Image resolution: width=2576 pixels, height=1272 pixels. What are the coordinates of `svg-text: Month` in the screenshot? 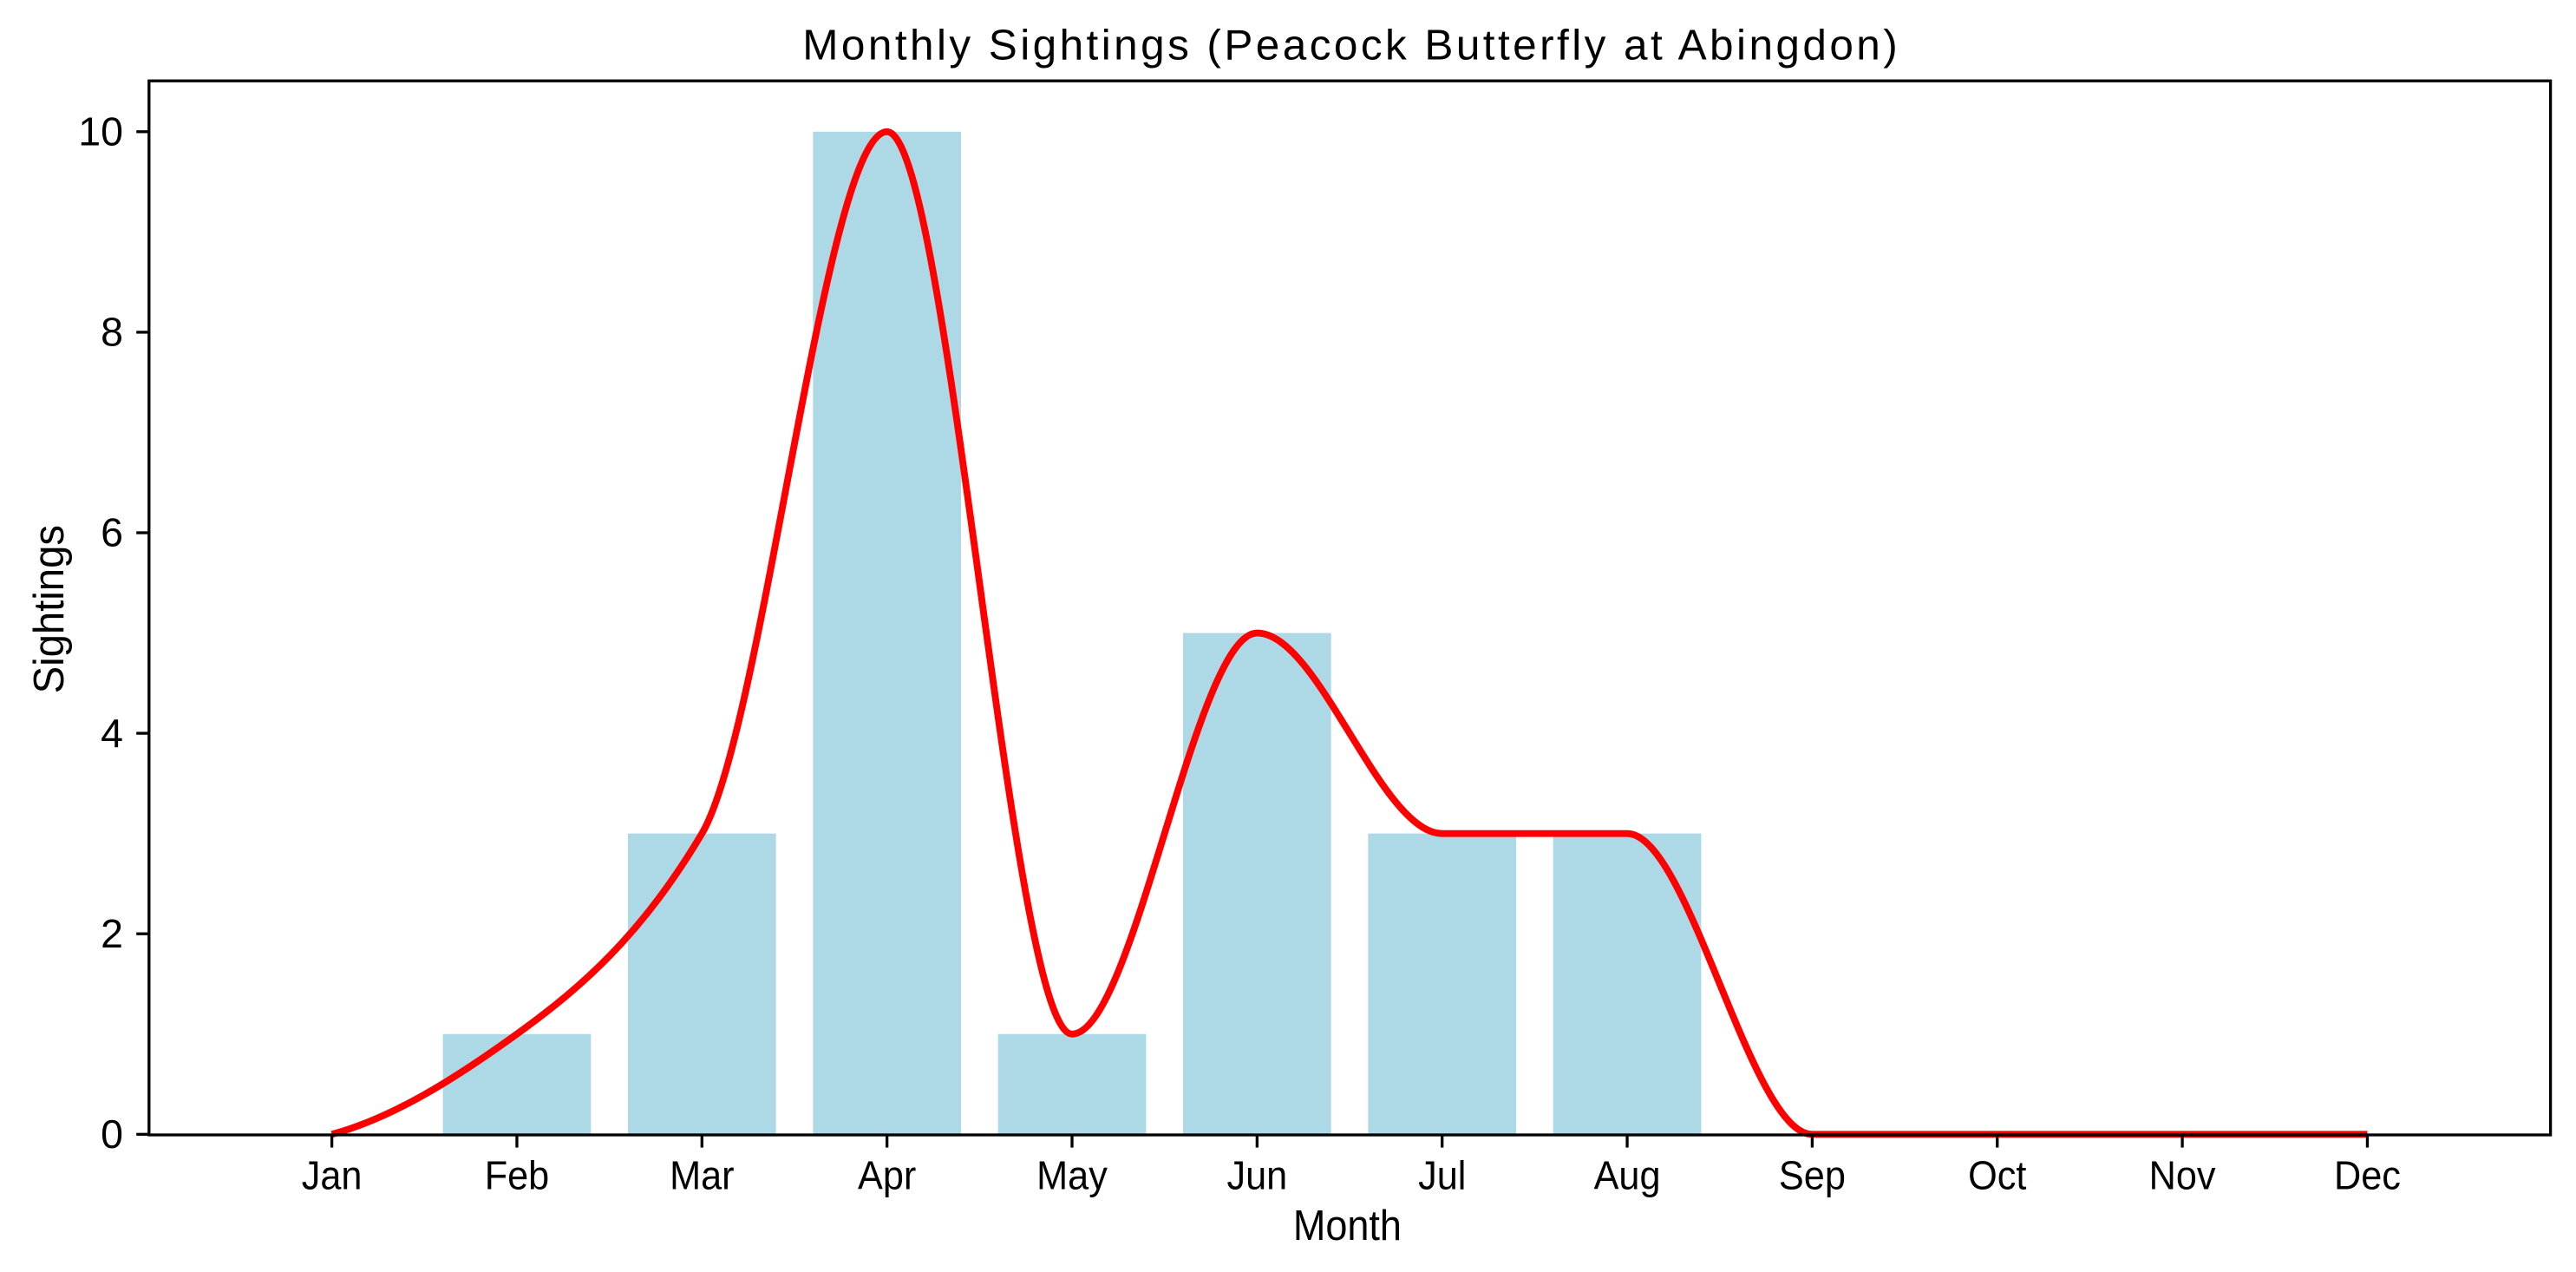 It's located at (1347, 1225).